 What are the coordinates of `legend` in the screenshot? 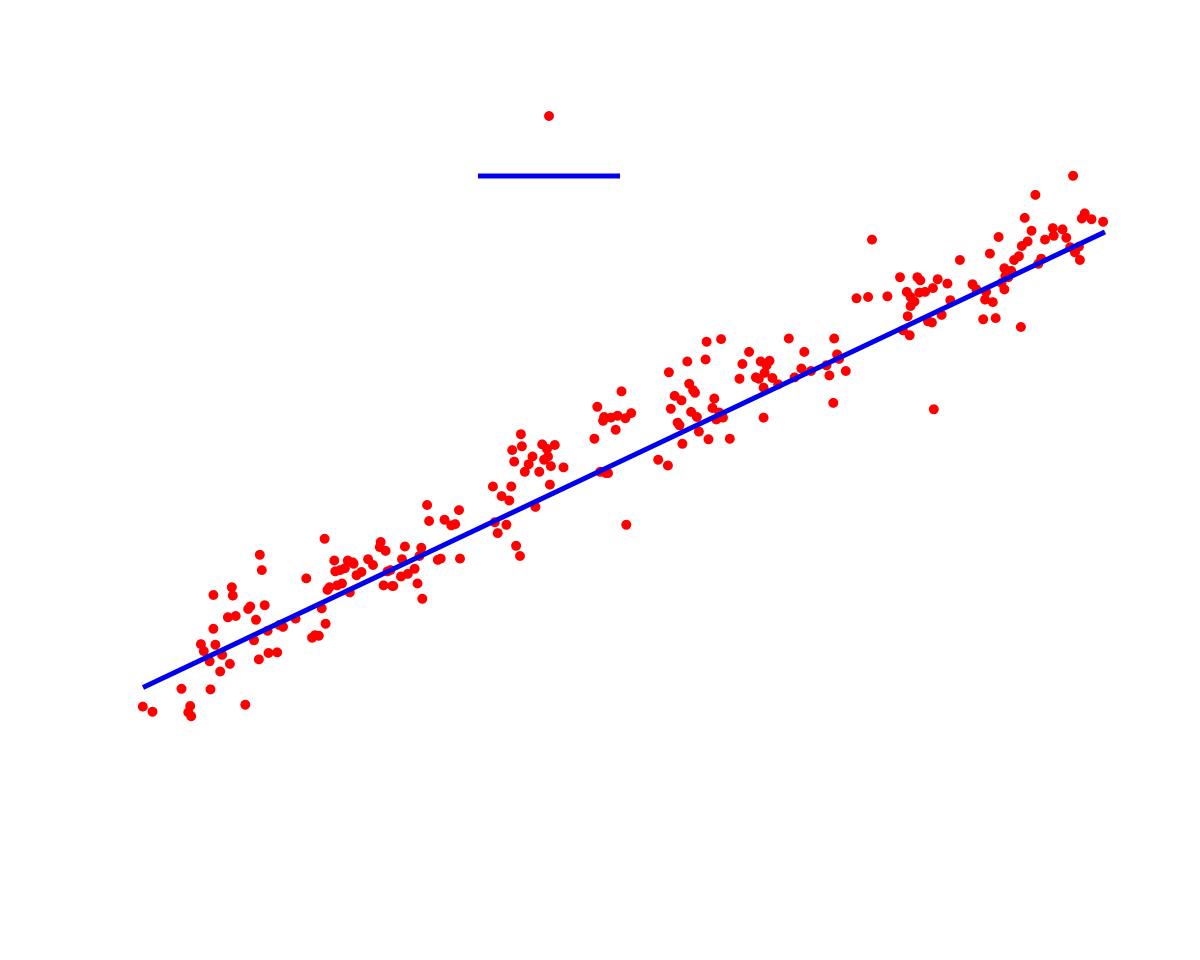 It's located at (549, 145).